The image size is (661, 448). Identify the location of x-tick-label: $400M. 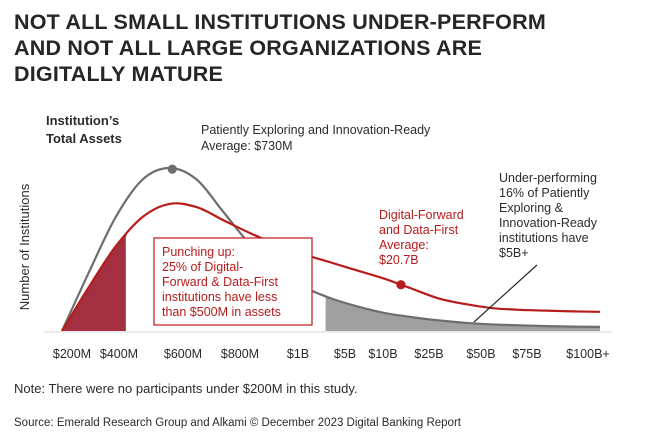
(119, 354).